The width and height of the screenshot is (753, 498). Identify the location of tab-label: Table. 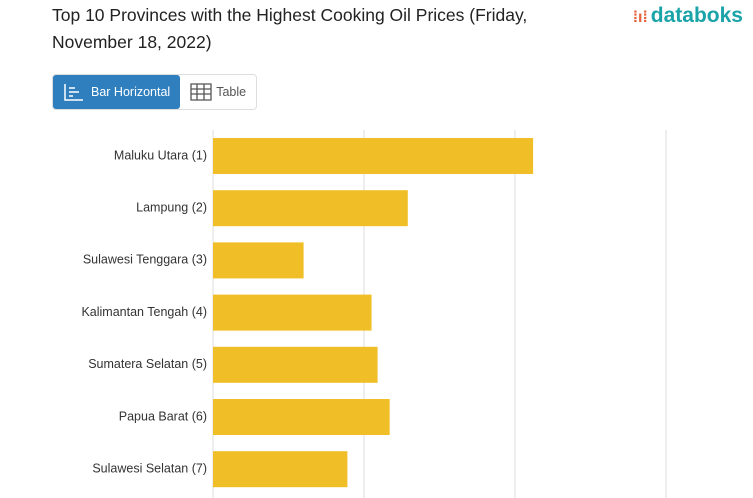
(231, 92).